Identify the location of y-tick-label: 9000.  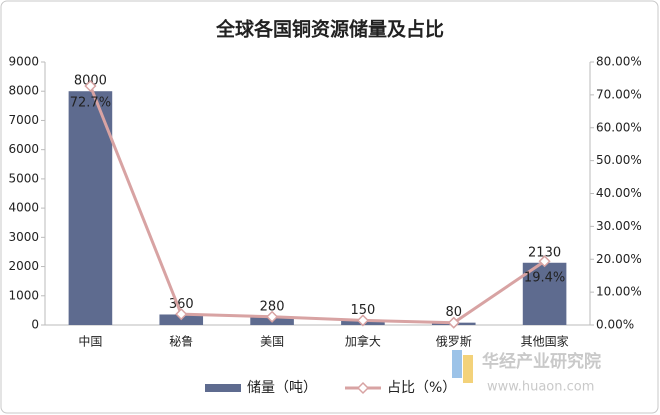
(23, 62).